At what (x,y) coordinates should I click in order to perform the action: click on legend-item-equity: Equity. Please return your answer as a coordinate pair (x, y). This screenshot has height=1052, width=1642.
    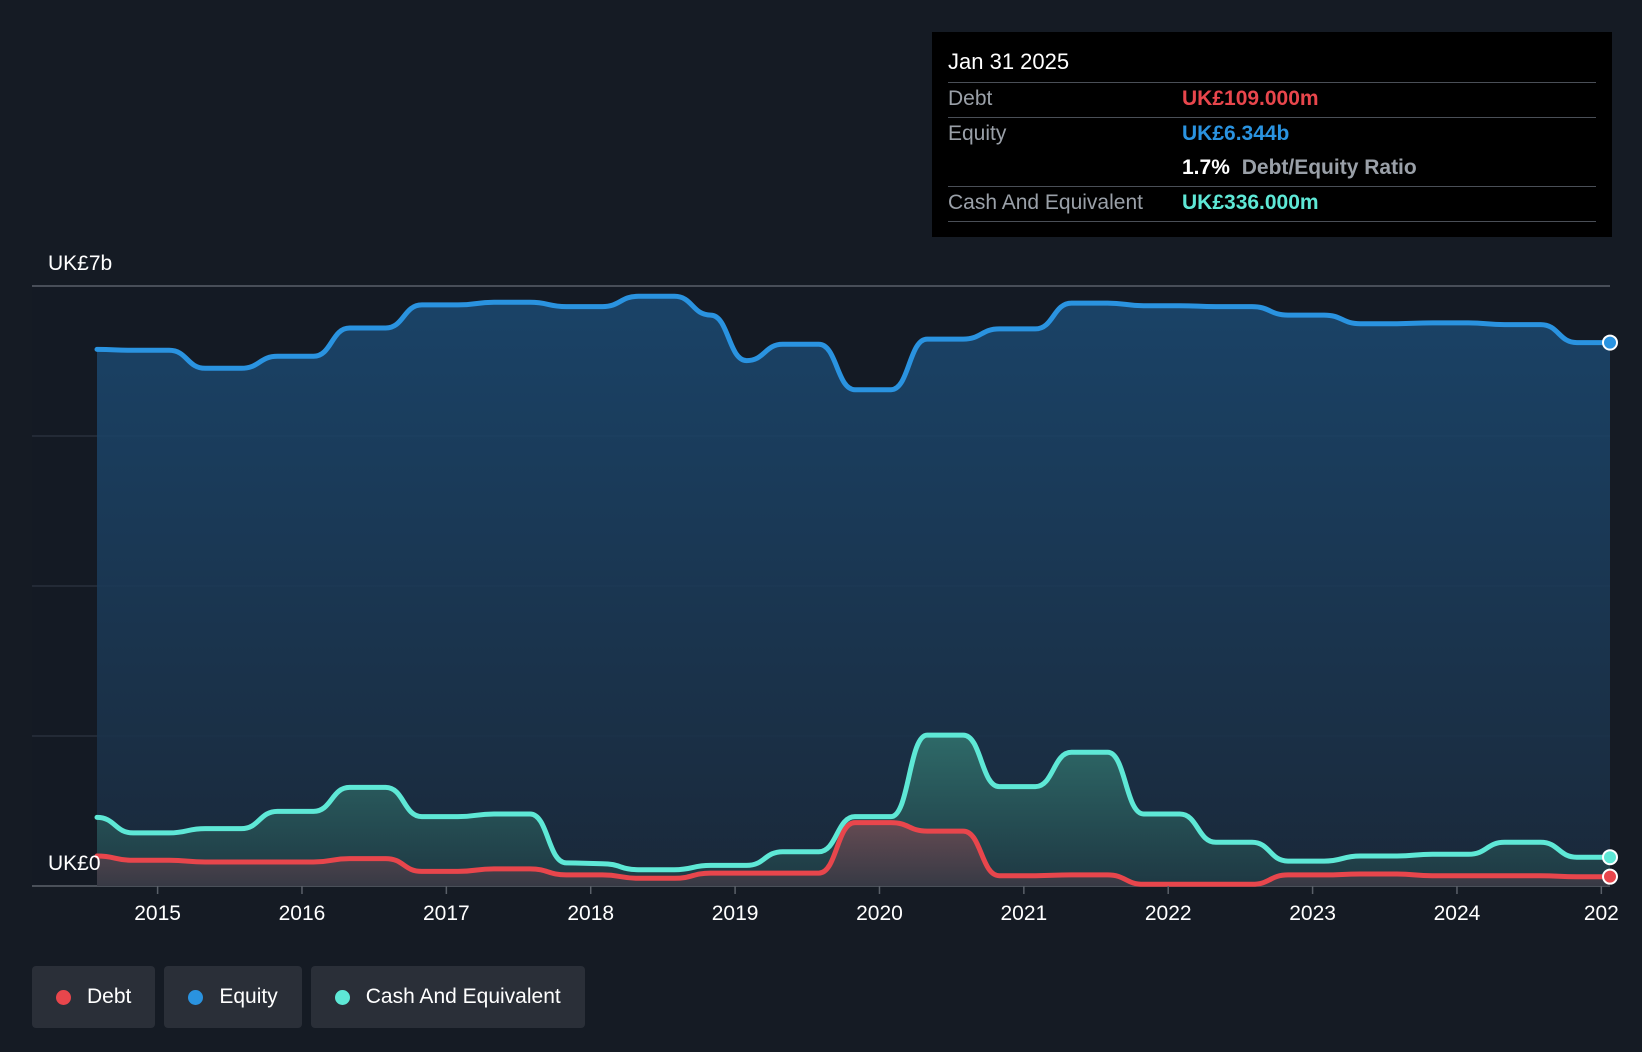
    Looking at the image, I should click on (233, 997).